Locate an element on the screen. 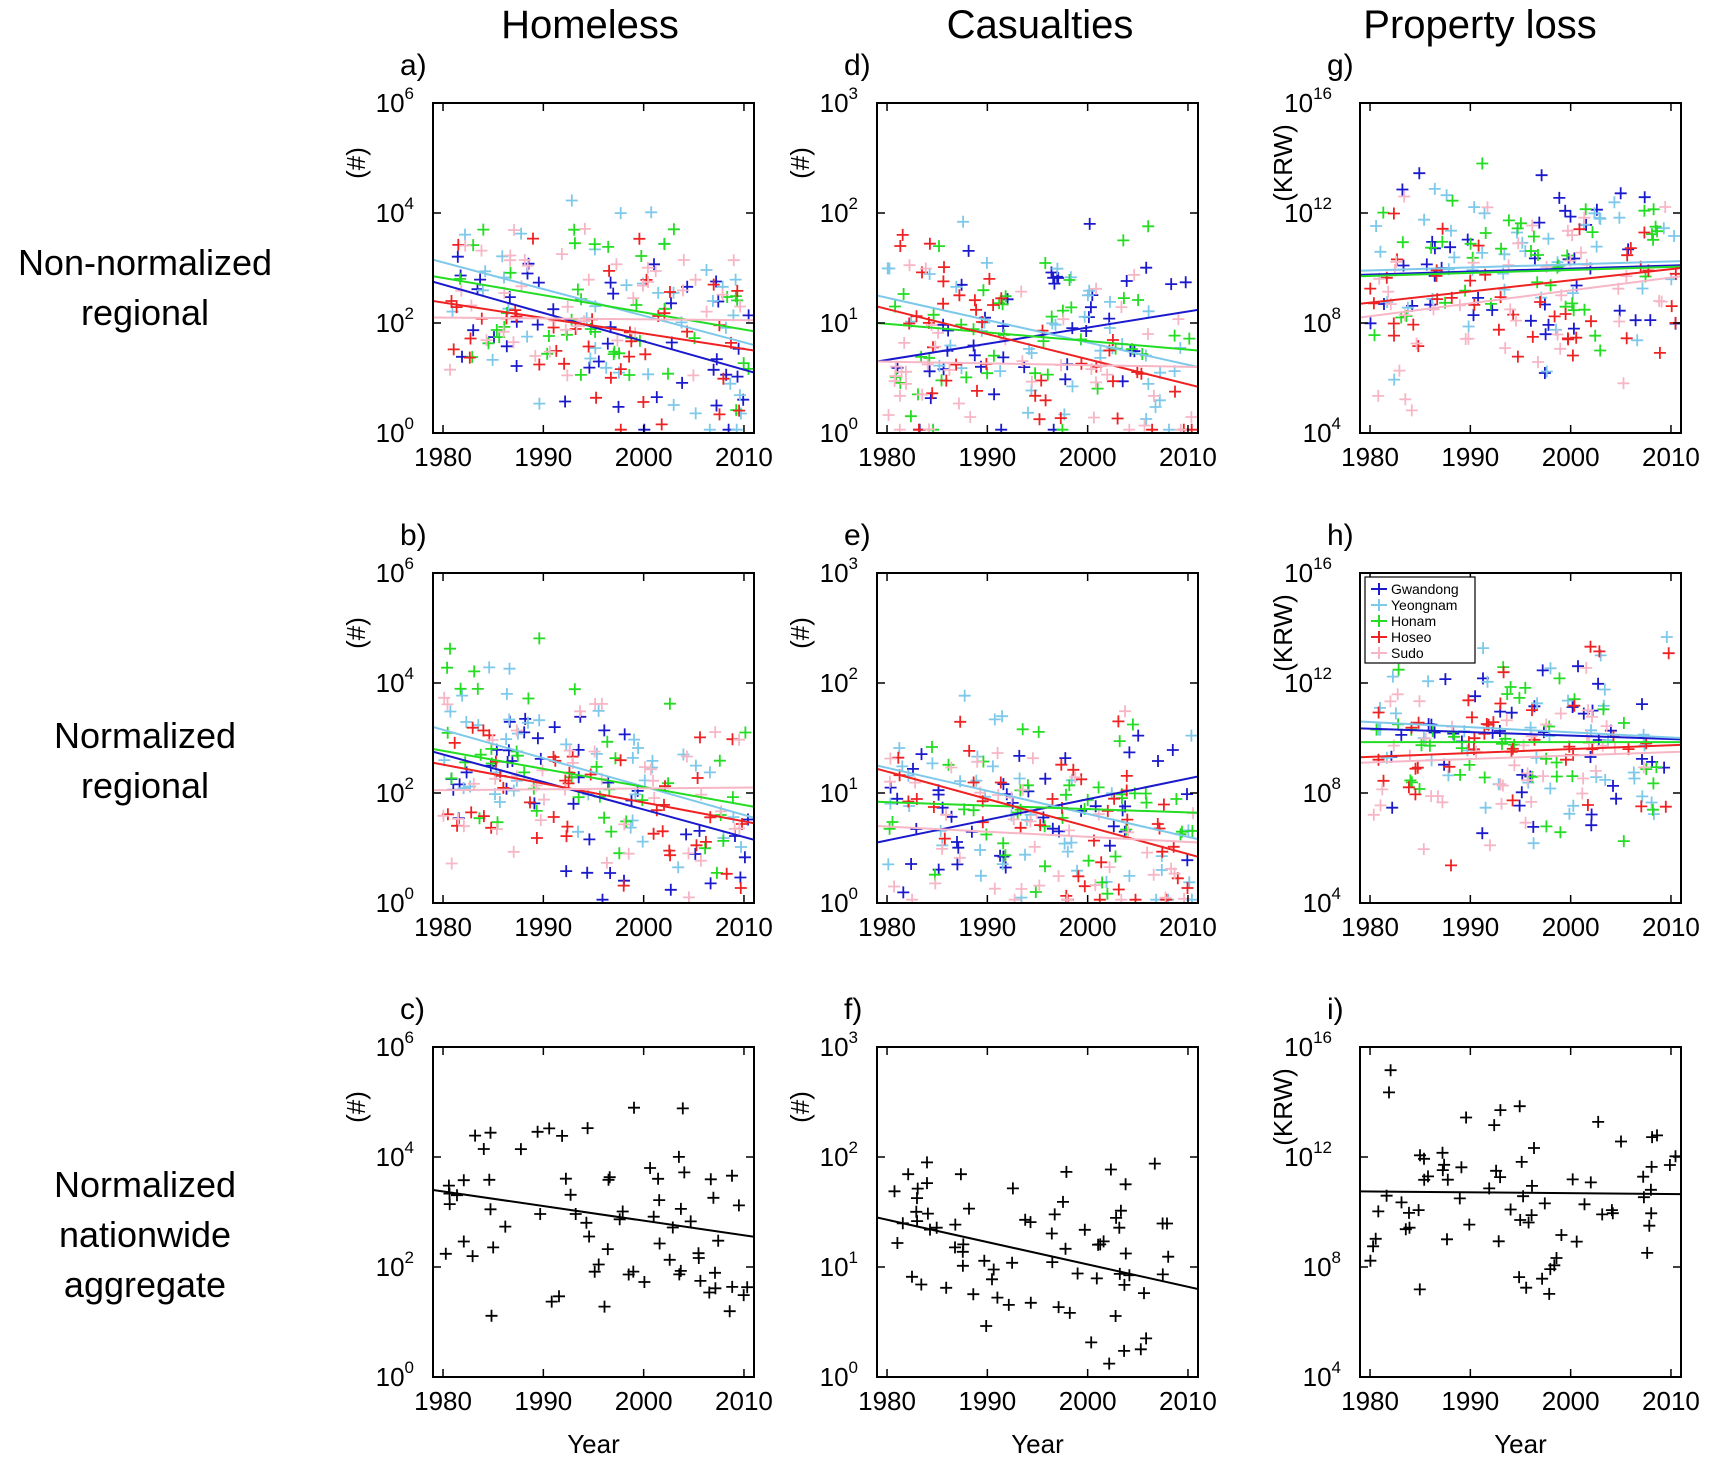  x-tick-label: 2010 is located at coordinates (1188, 457).